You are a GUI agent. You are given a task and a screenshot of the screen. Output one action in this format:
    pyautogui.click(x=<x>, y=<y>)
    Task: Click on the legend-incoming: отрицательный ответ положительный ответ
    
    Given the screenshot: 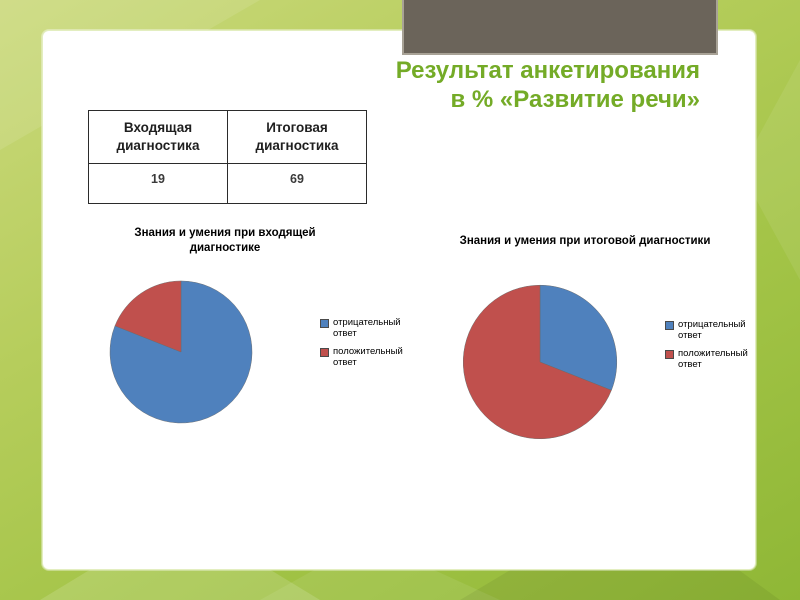 What is the action you would take?
    pyautogui.click(x=366, y=346)
    